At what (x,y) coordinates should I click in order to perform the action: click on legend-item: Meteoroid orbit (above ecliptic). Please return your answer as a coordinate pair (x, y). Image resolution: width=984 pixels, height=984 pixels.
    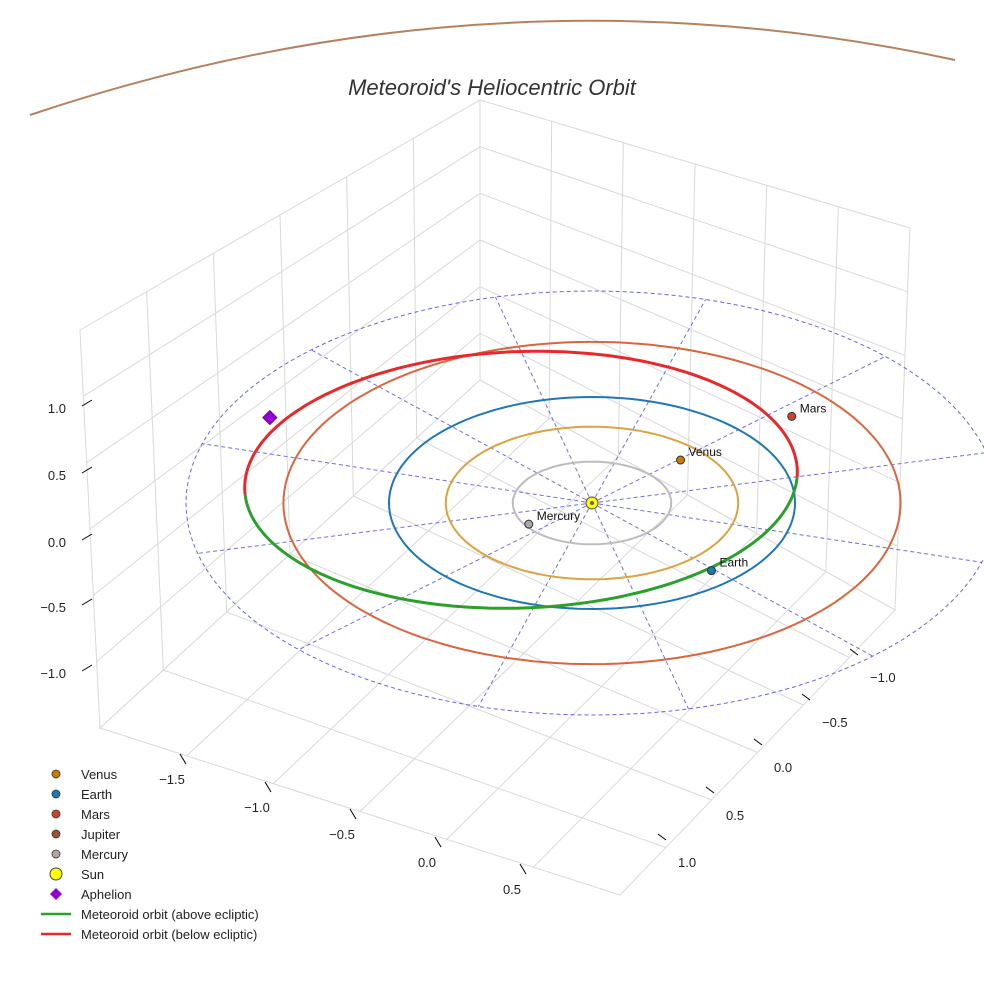
    Looking at the image, I should click on (150, 914).